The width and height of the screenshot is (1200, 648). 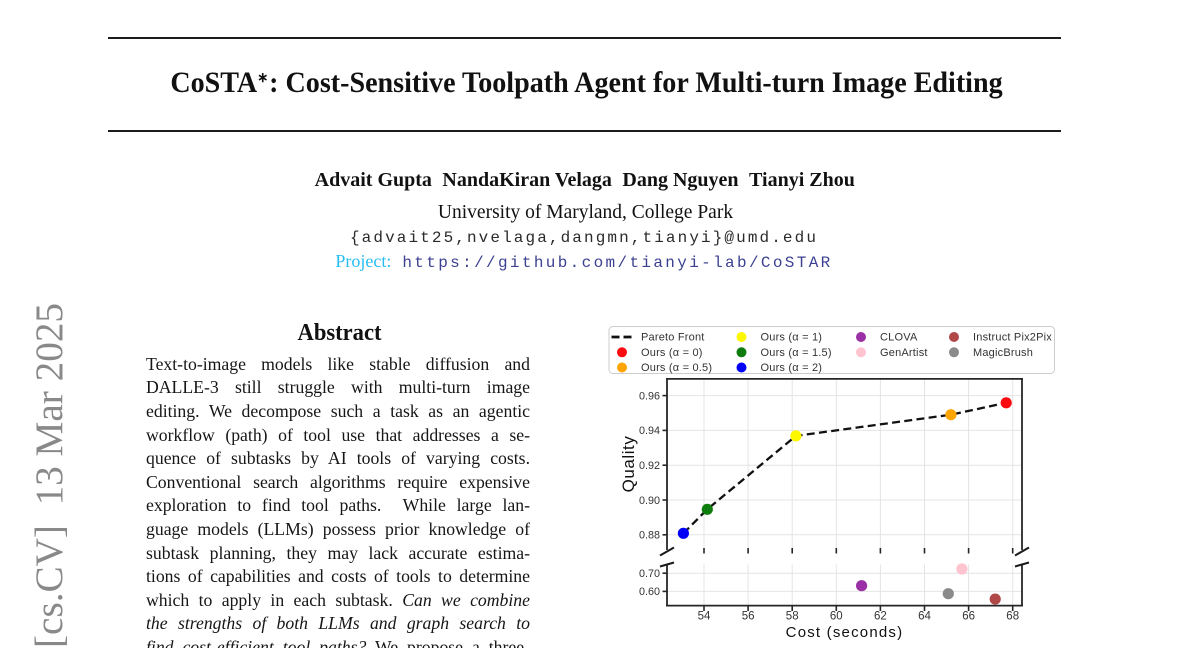 I want to click on svg-text: 0.94, so click(x=649, y=431).